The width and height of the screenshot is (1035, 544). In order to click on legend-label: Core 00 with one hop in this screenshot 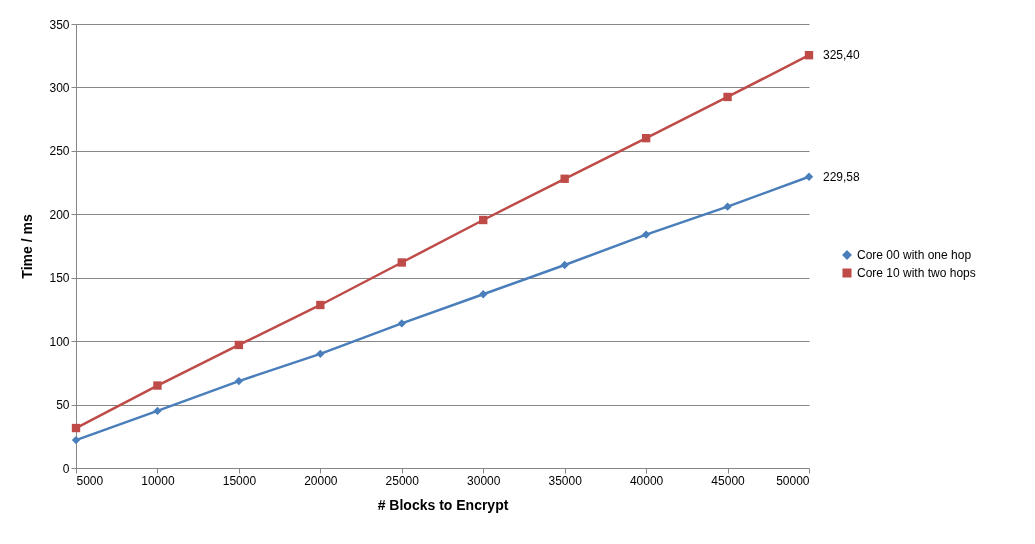, I will do `click(914, 255)`.